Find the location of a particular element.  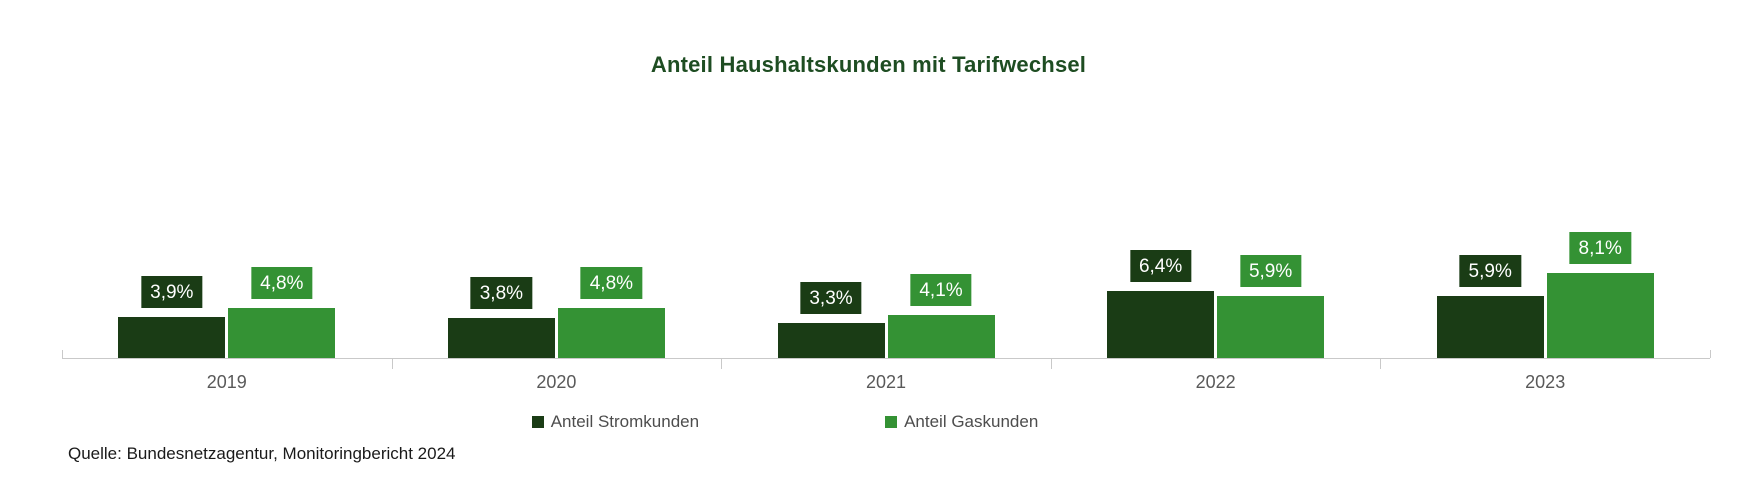

x-axis-category-label: 2022 is located at coordinates (1215, 382).